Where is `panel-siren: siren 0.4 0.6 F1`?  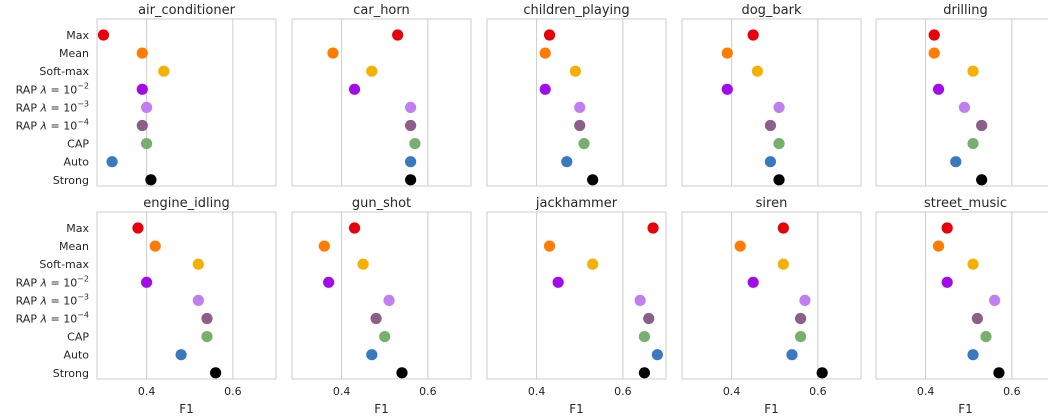 panel-siren: siren 0.4 0.6 F1 is located at coordinates (771, 306).